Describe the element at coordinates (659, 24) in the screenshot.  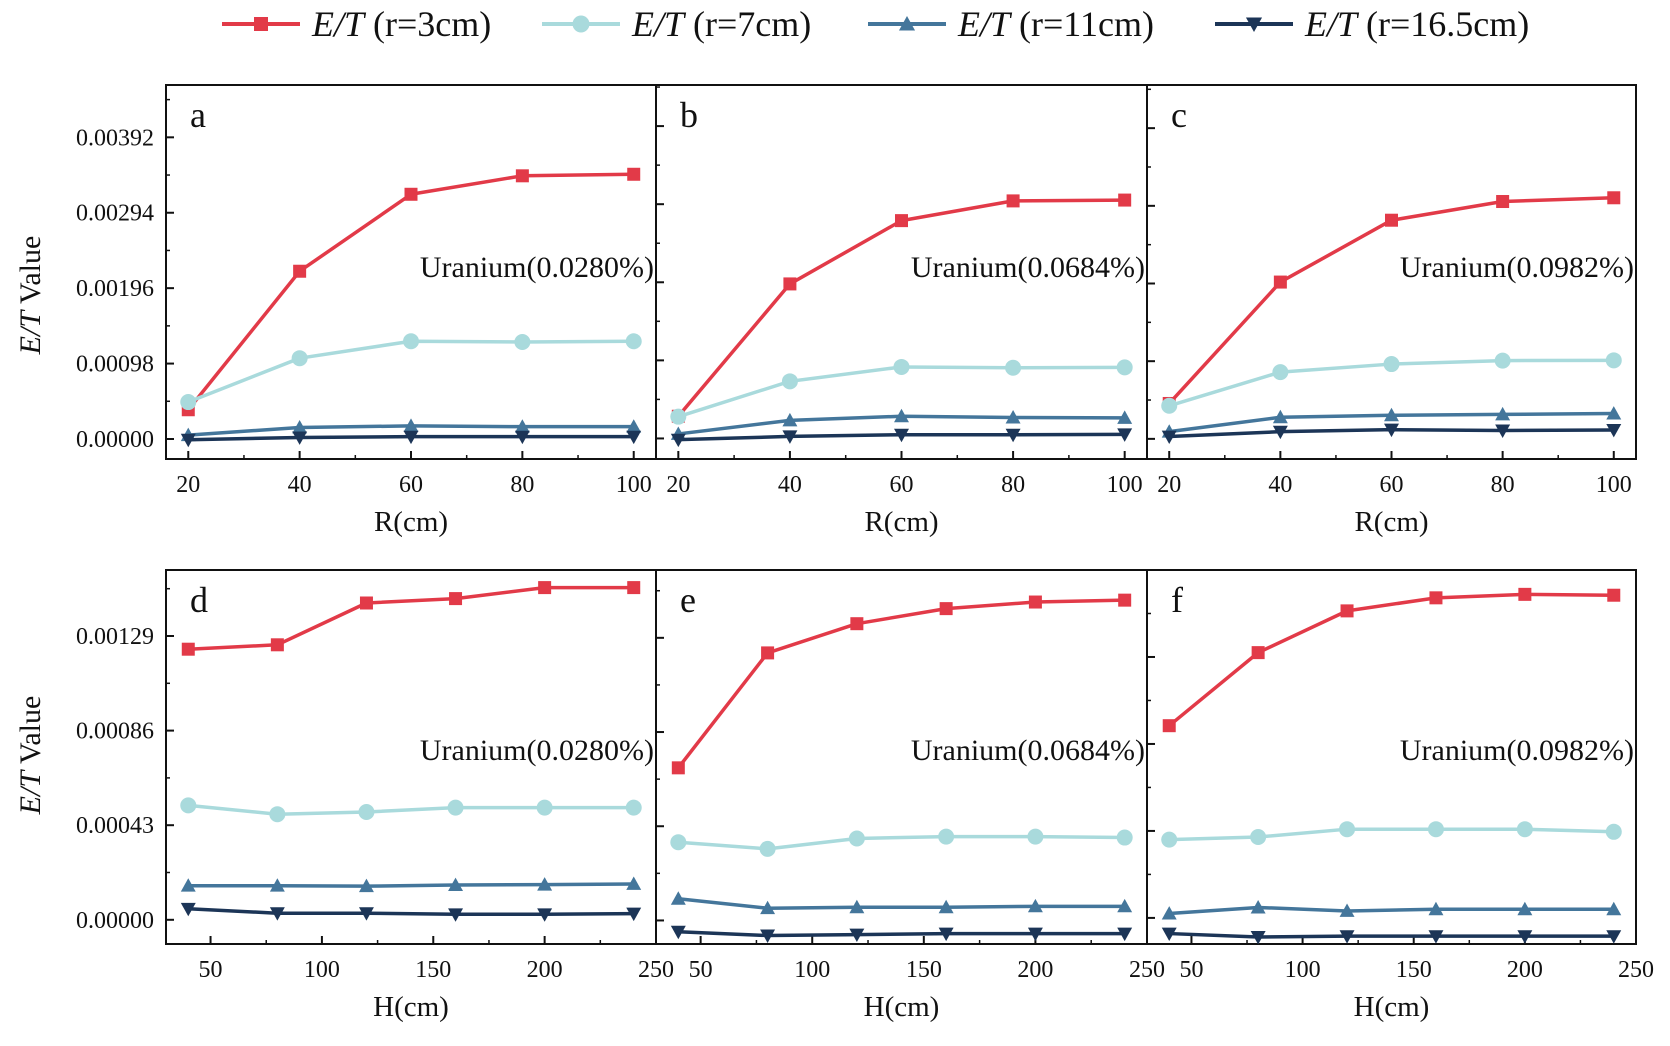
I see `legend-label-italic: E/T` at that location.